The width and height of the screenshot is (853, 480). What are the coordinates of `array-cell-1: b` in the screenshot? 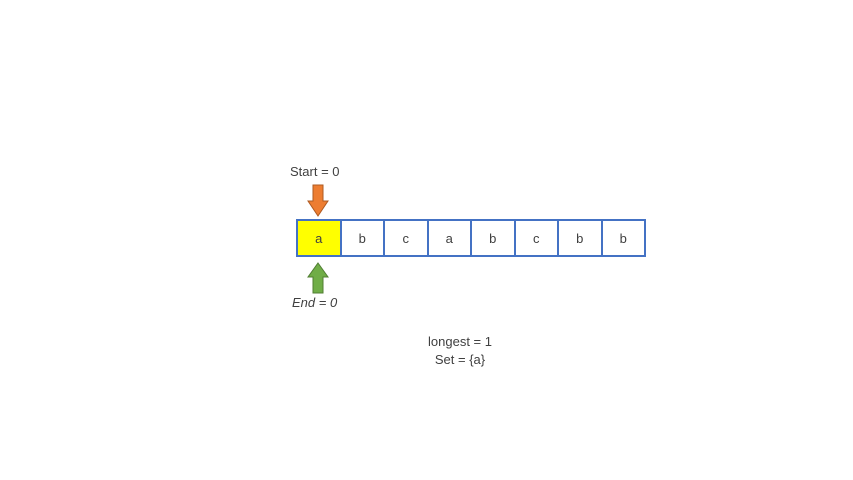 It's located at (362, 238).